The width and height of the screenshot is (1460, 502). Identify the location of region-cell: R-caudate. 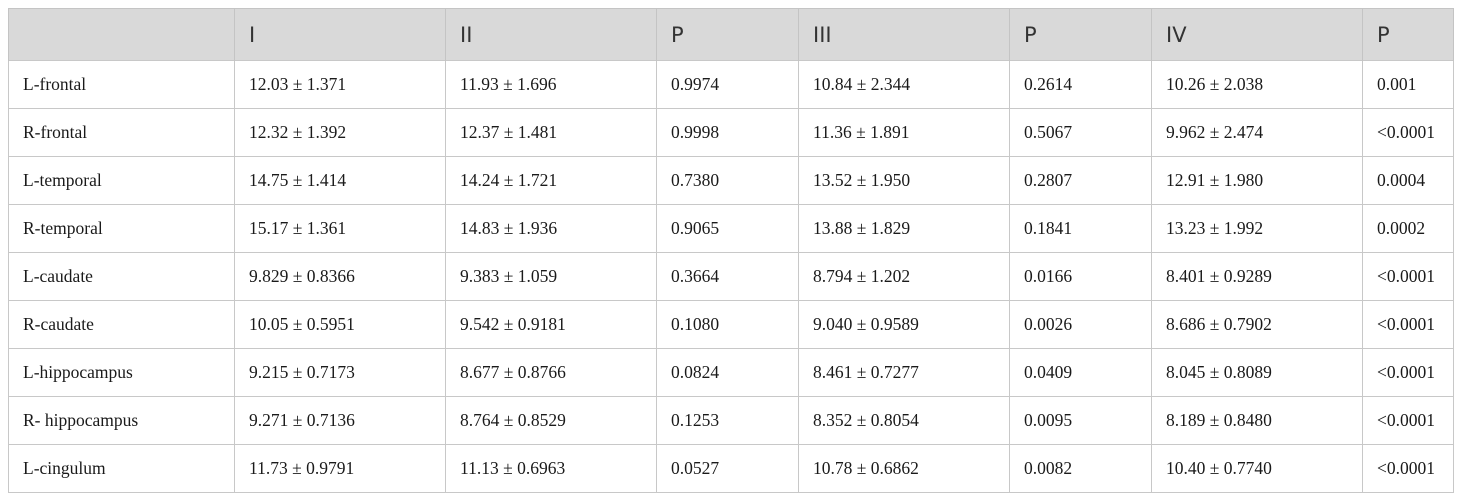
(121, 324).